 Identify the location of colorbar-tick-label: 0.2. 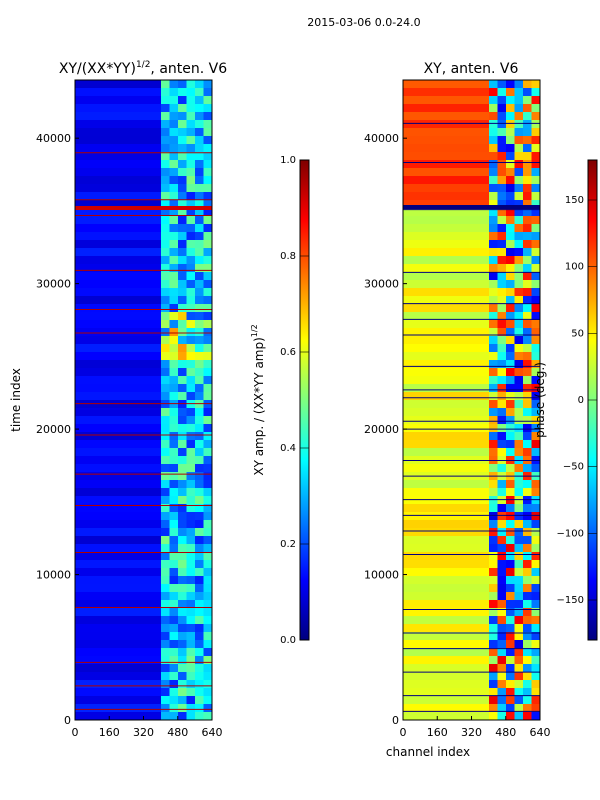
(288, 544).